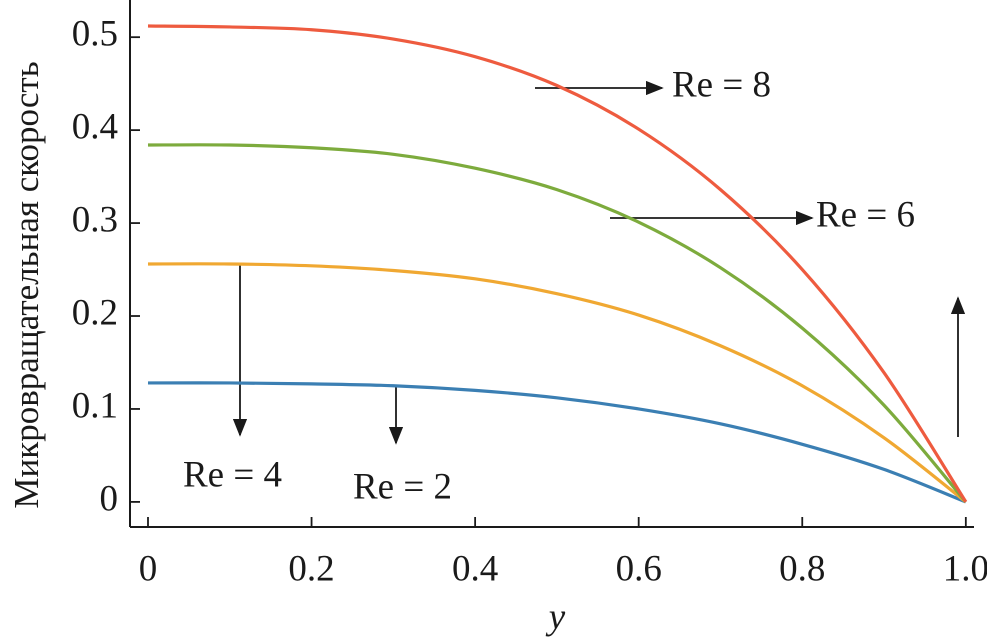 The width and height of the screenshot is (987, 642). I want to click on y-tick-label: 0.4, so click(95, 127).